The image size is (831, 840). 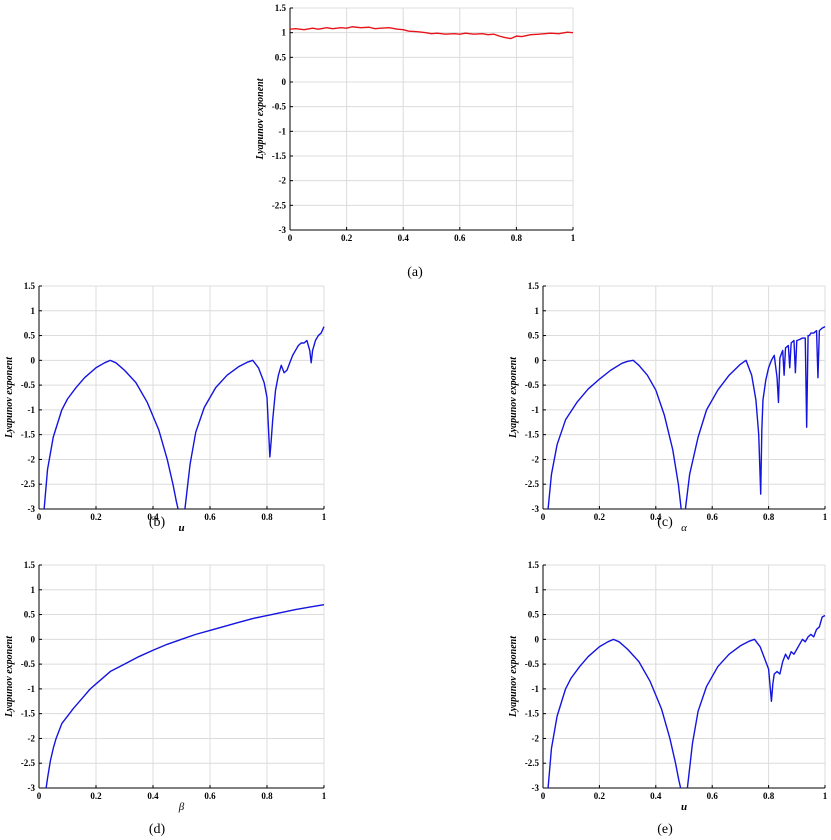 What do you see at coordinates (665, 522) in the screenshot?
I see `panel-caption: (c)` at bounding box center [665, 522].